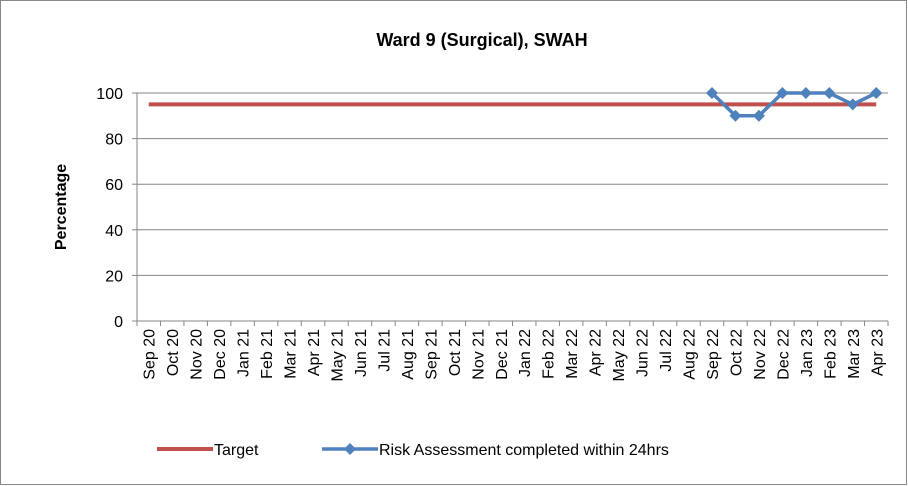 This screenshot has width=908, height=486. What do you see at coordinates (197, 354) in the screenshot?
I see `x-tick-label: Nov 20` at bounding box center [197, 354].